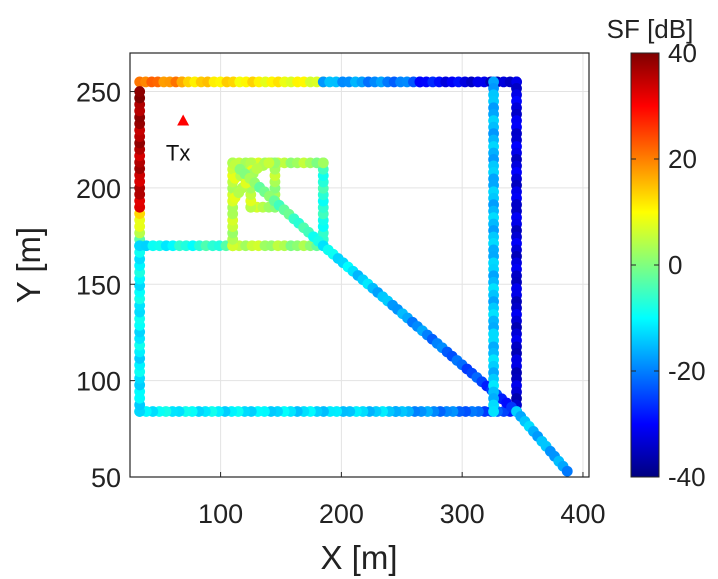 The height and width of the screenshot is (579, 718). I want to click on colorbar-tick-label: -40, so click(687, 477).